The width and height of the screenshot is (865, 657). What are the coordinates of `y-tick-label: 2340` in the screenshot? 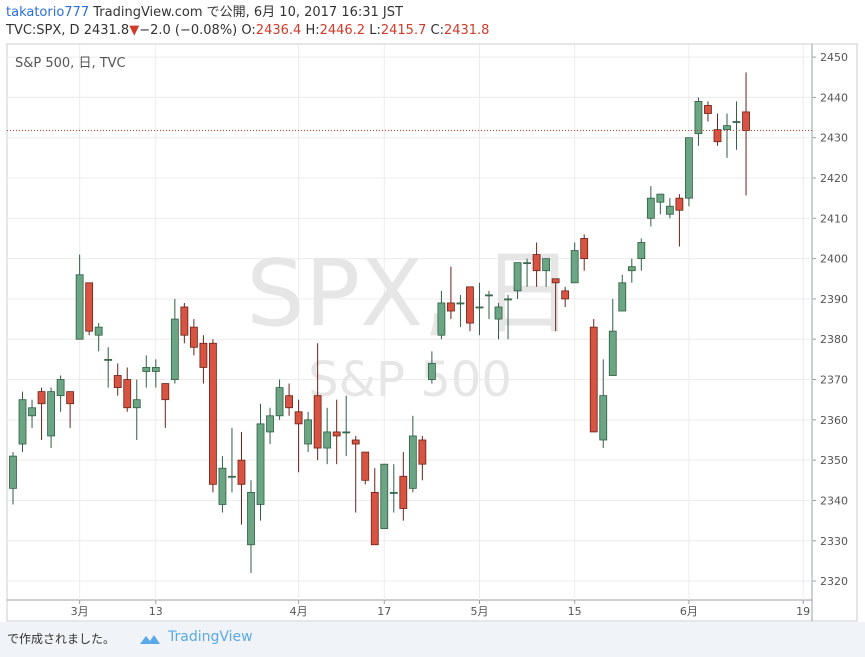 It's located at (834, 500).